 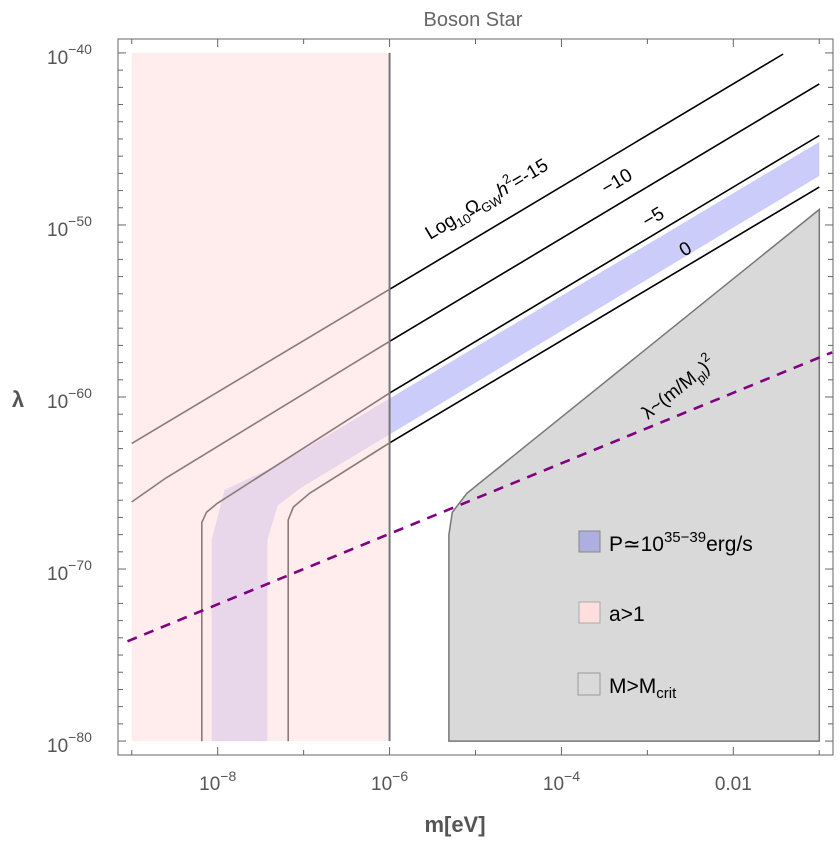 I want to click on y-tick-label: 10−70, so click(x=69, y=571).